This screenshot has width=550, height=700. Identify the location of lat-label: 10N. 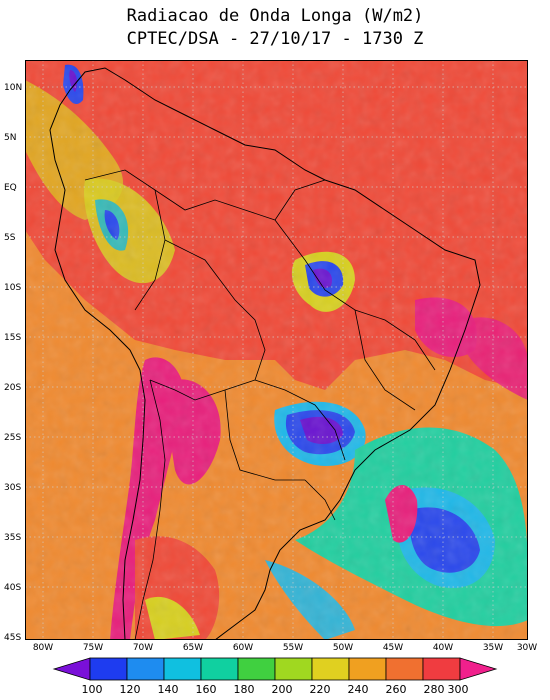
(13, 88).